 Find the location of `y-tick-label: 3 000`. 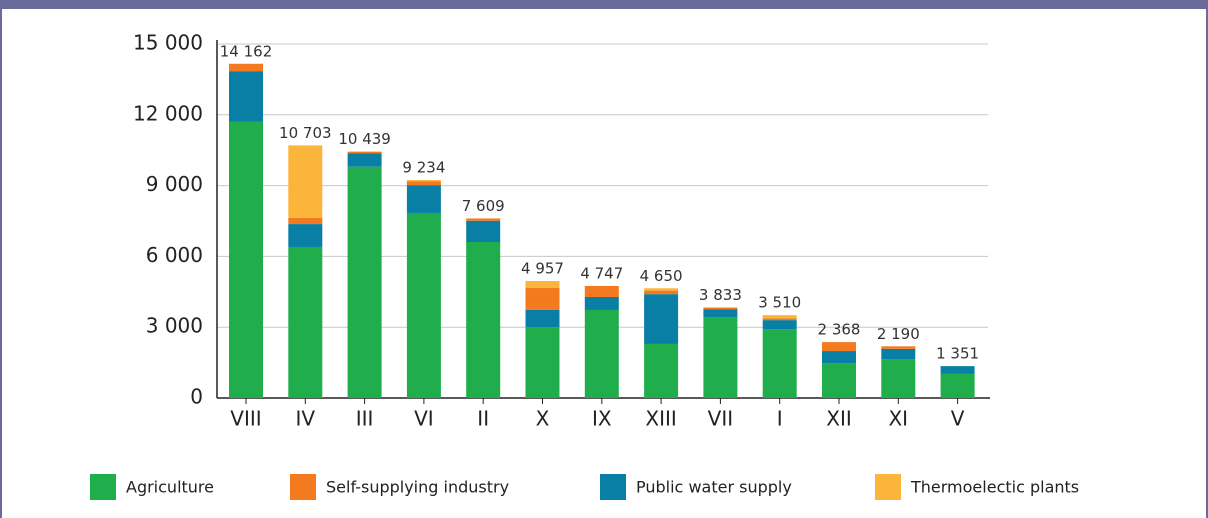

y-tick-label: 3 000 is located at coordinates (174, 326).